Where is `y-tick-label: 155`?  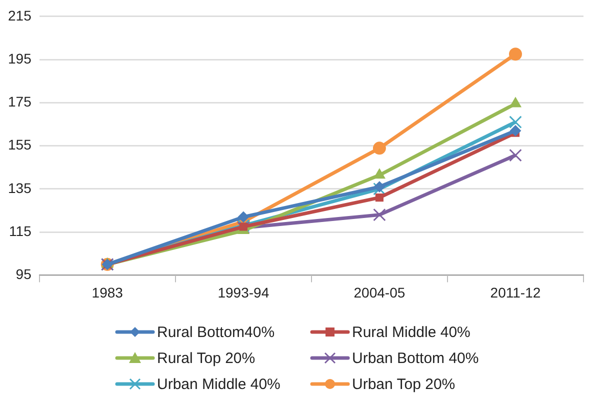
y-tick-label: 155 is located at coordinates (20, 144).